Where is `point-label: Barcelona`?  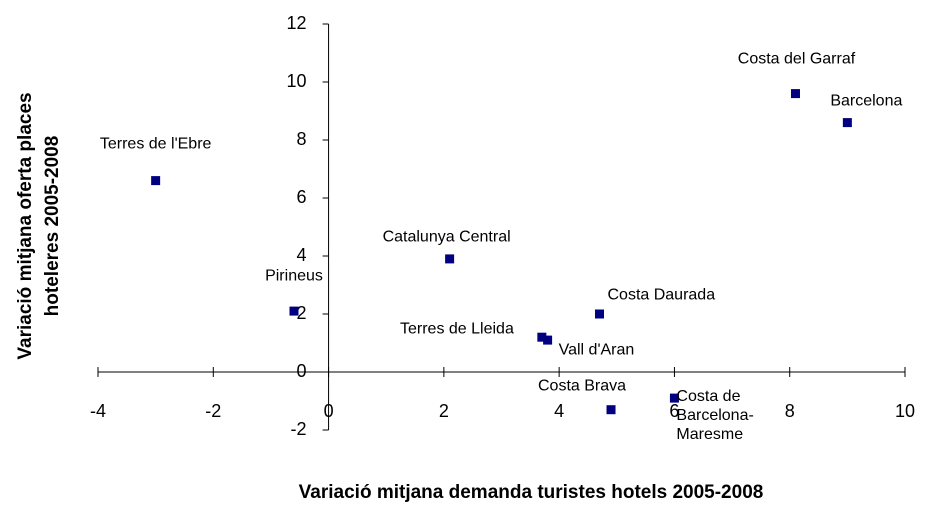
point-label: Barcelona is located at coordinates (866, 101).